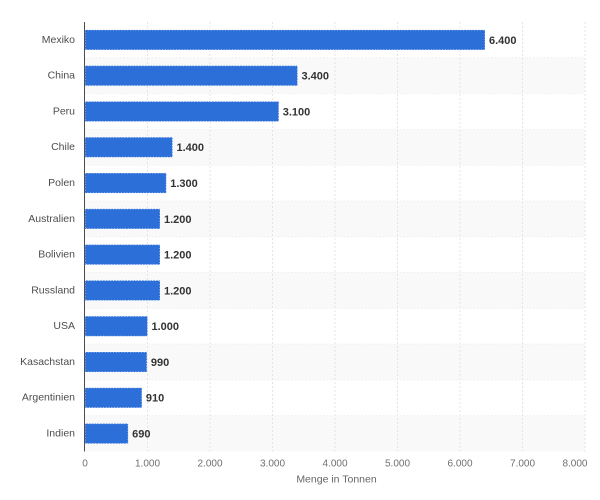 The height and width of the screenshot is (500, 600). I want to click on svg-text: 3.100, so click(297, 112).